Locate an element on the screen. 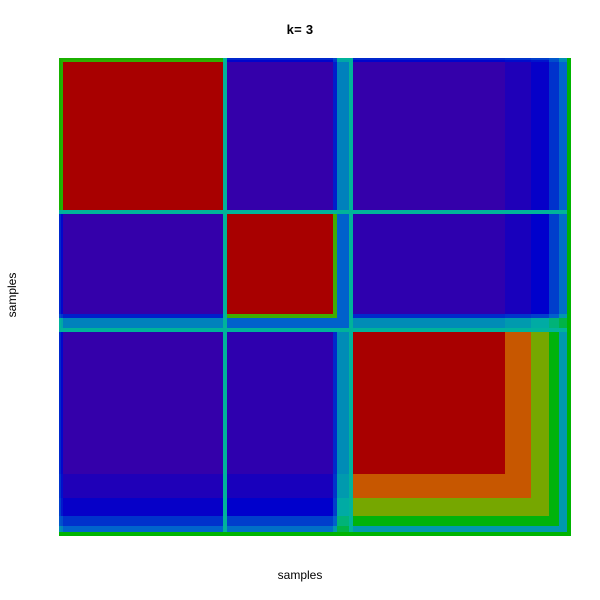  chart-title: k= 3 is located at coordinates (300, 29).